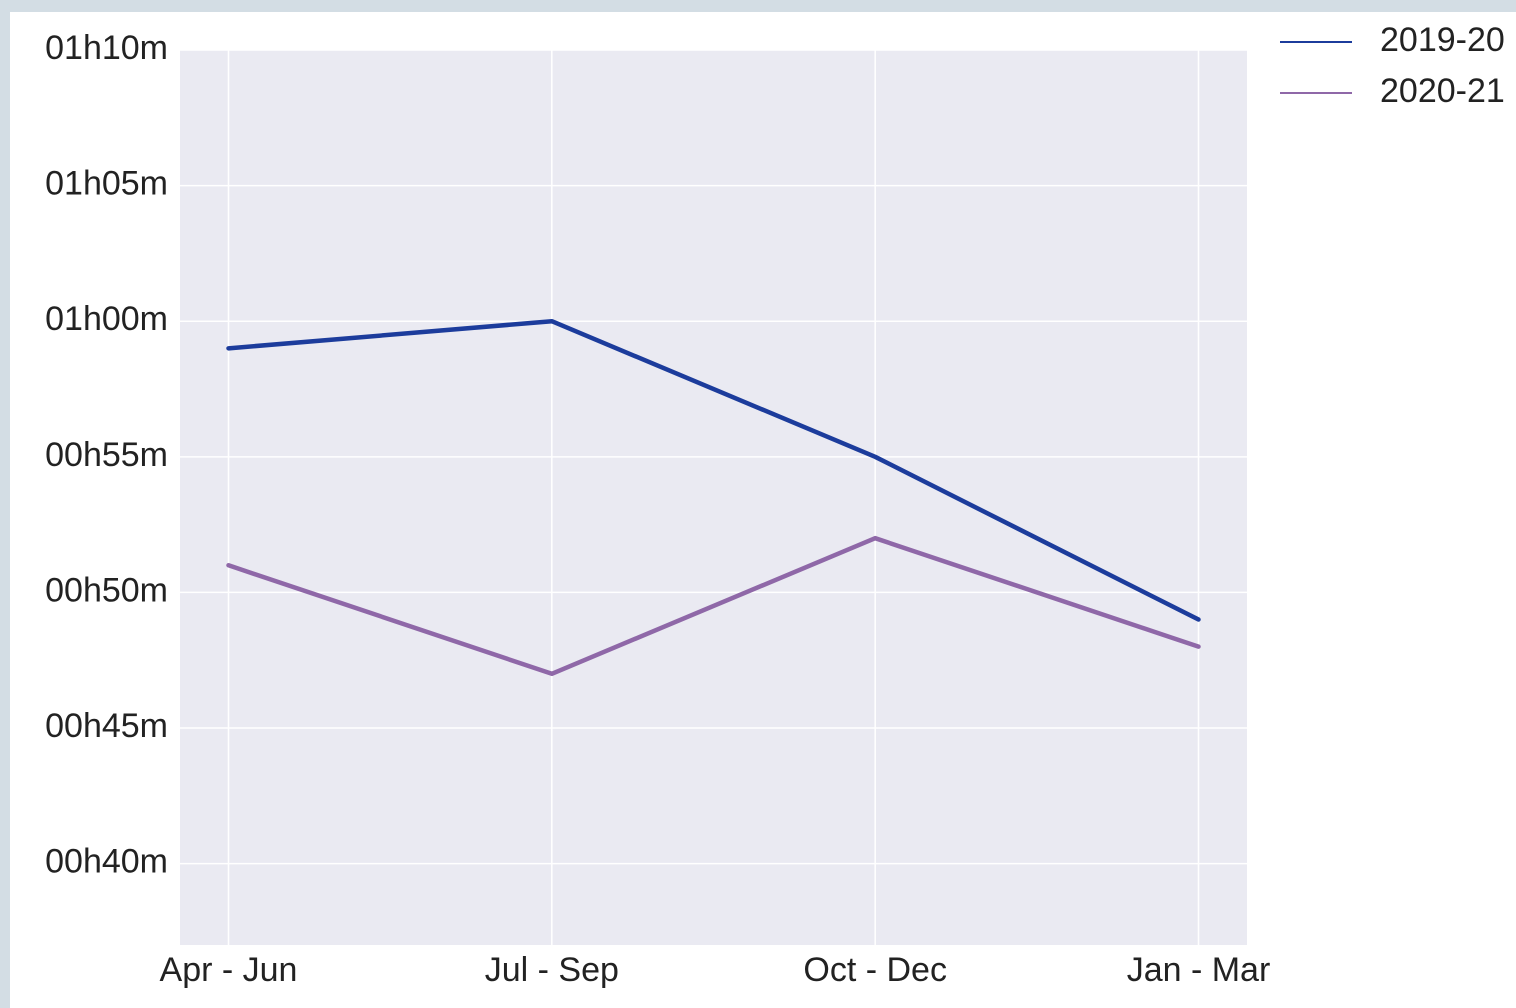  What do you see at coordinates (1442, 40) in the screenshot?
I see `legend-label: 2019-20` at bounding box center [1442, 40].